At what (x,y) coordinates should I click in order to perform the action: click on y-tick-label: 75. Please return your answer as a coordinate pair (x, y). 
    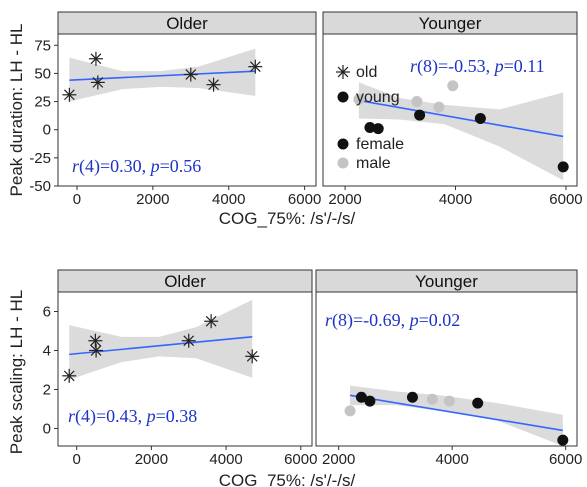
    Looking at the image, I should click on (42, 45).